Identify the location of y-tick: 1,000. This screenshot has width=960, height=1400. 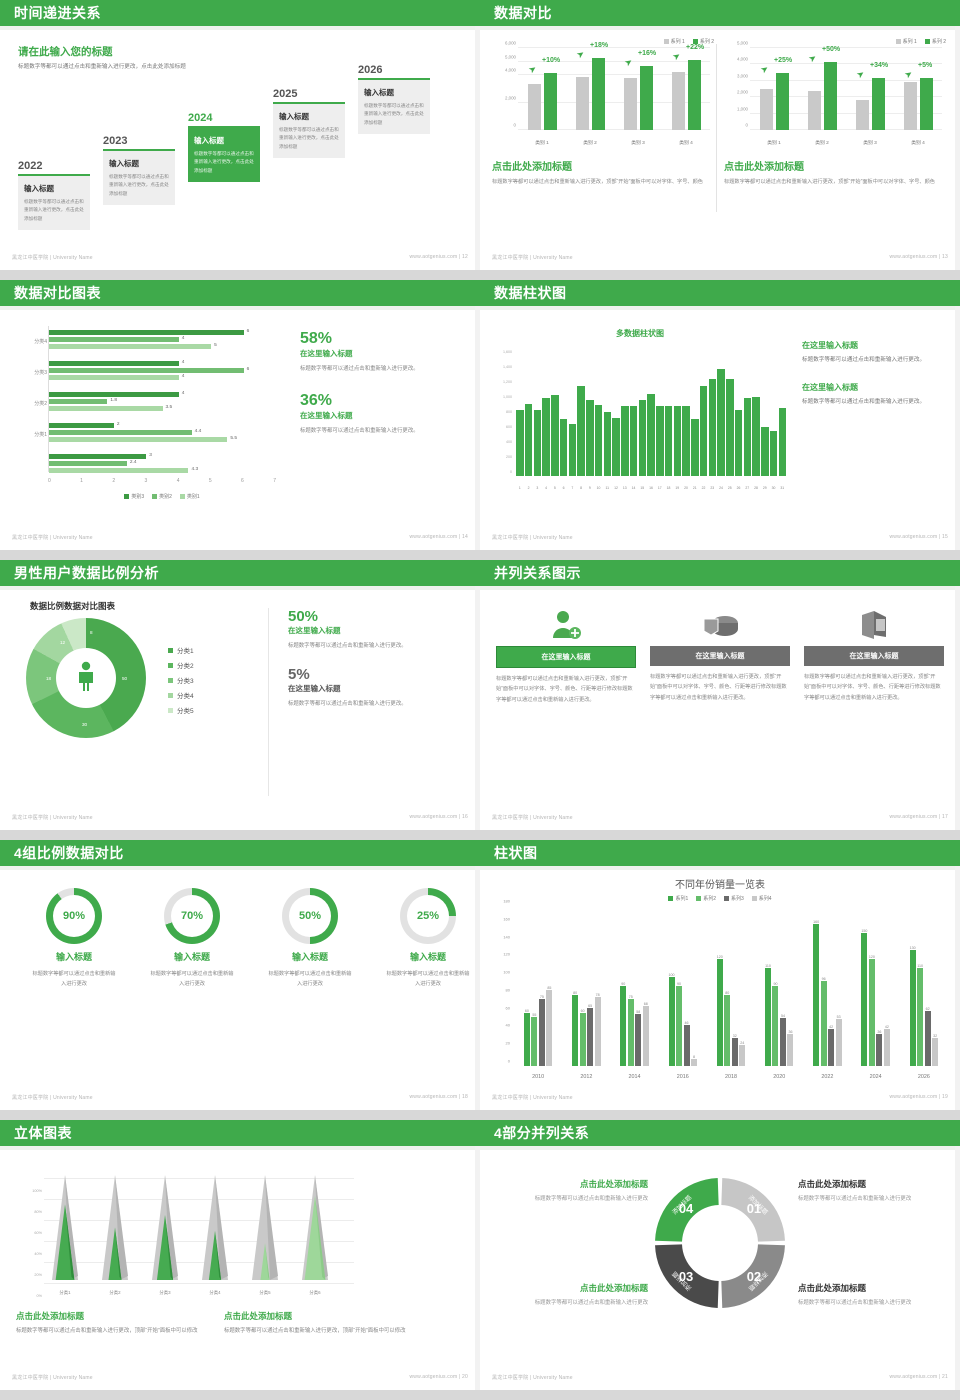
(742, 109).